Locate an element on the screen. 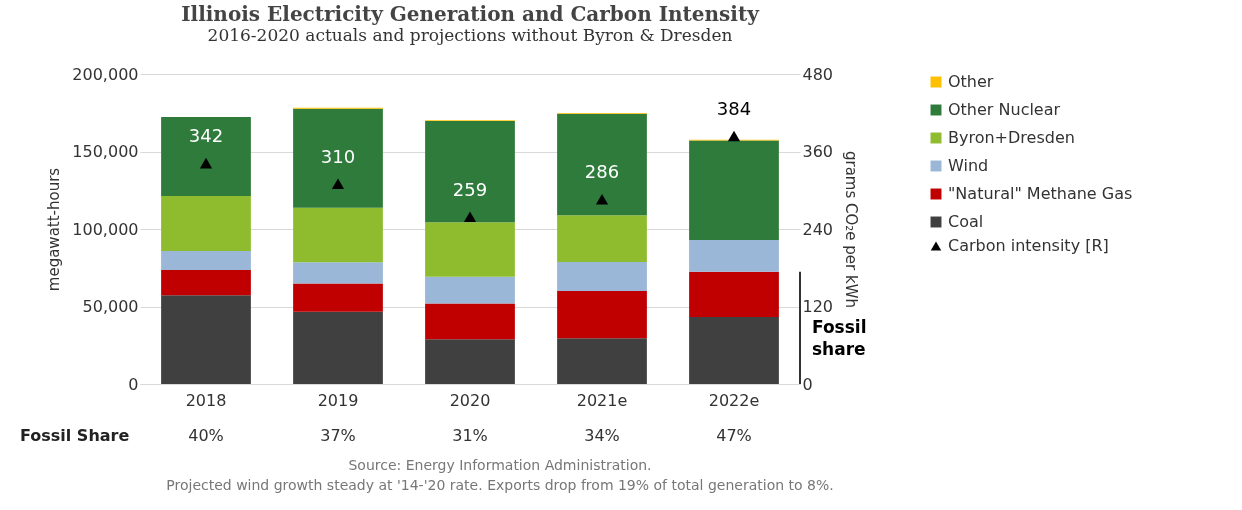 Image resolution: width=1242 pixels, height=510 pixels. legend-label: Other Nuclear is located at coordinates (1004, 109).